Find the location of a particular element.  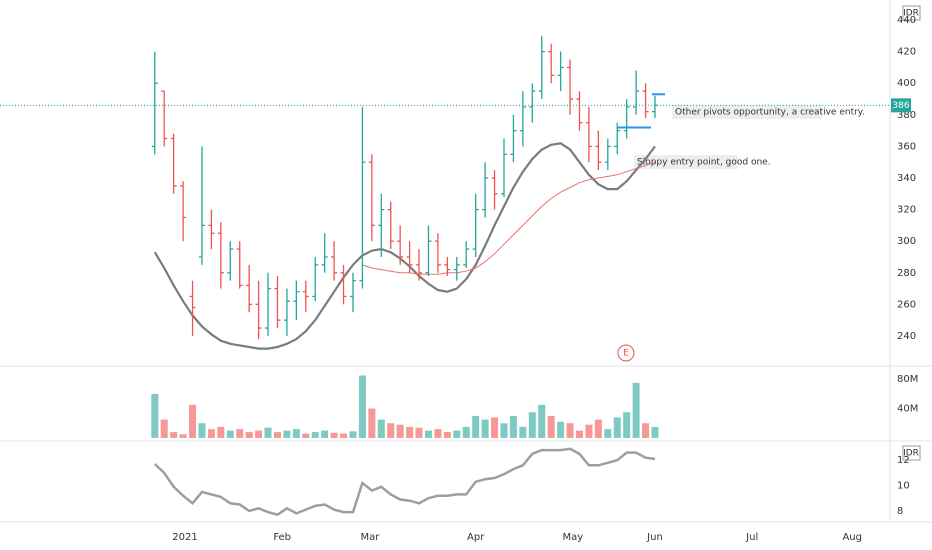

y-tick-label: 380 is located at coordinates (906, 115).